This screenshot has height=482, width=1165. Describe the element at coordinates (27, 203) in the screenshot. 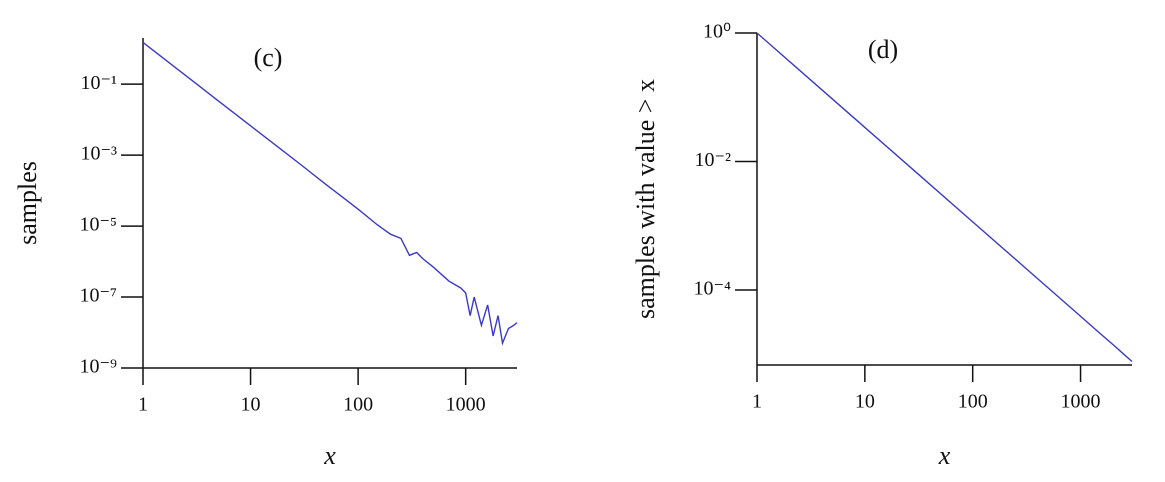

I see `y-axis-label: samples` at that location.